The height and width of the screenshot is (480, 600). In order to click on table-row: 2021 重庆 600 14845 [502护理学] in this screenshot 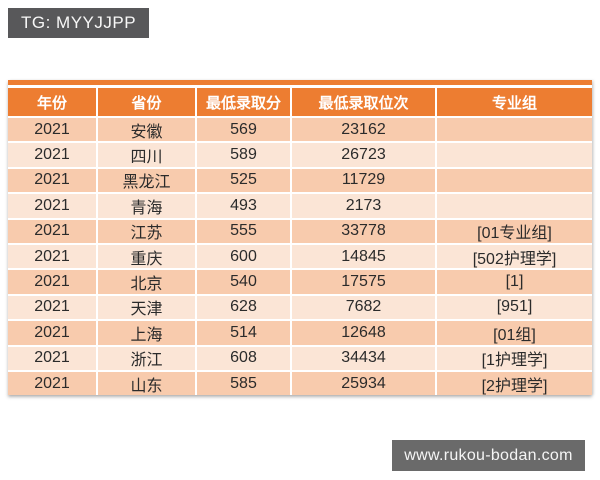, I will do `click(300, 256)`.